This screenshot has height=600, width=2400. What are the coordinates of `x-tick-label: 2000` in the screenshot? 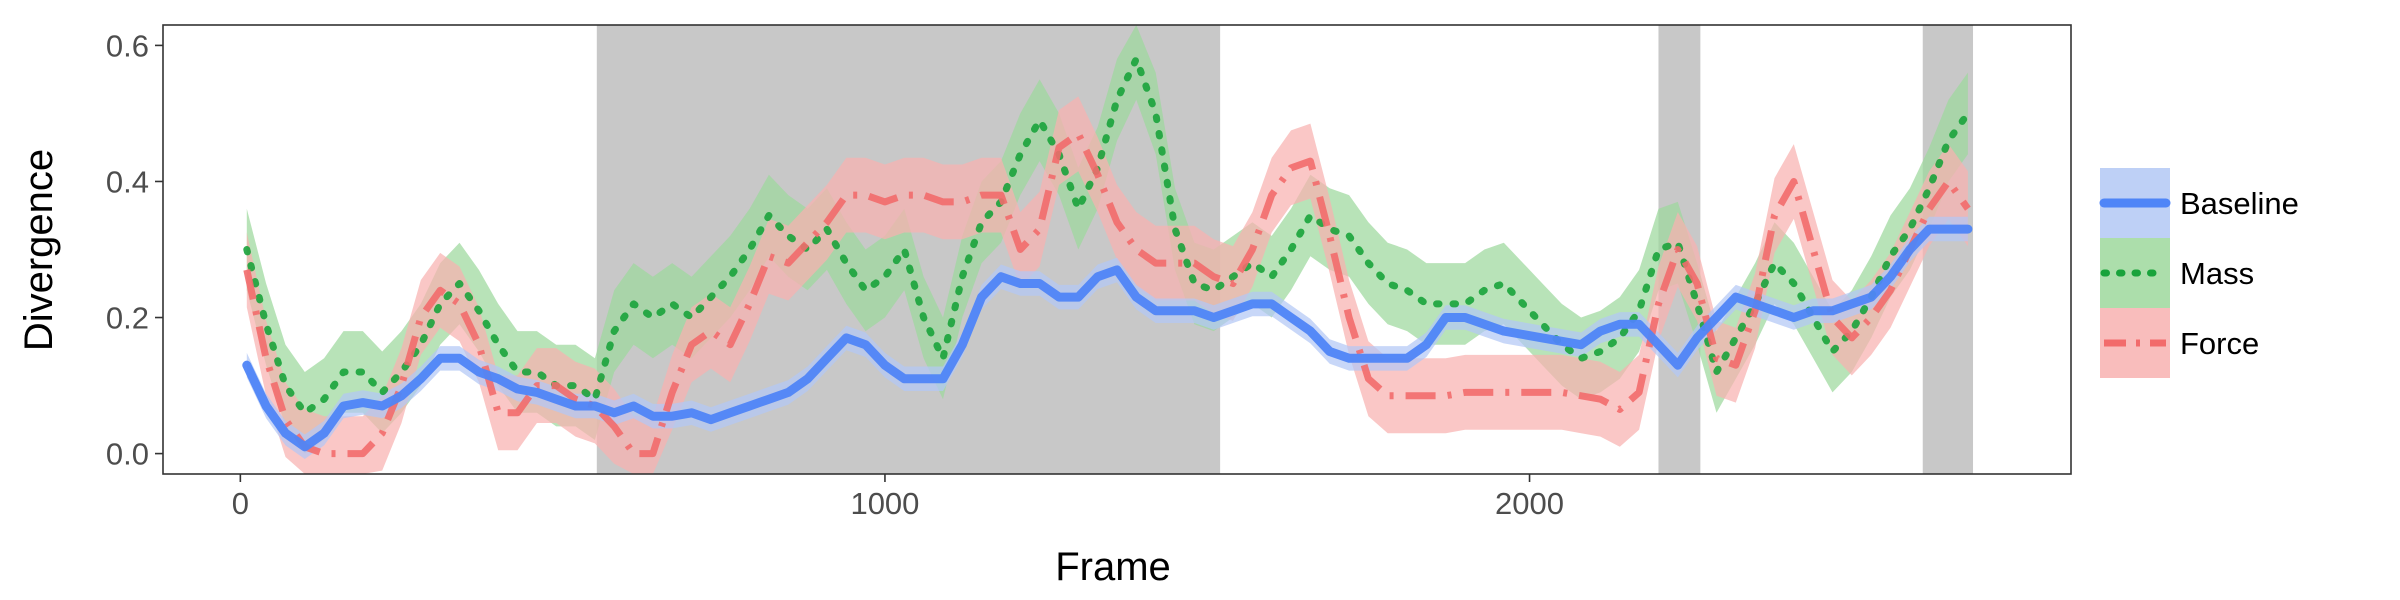 It's located at (1529, 503).